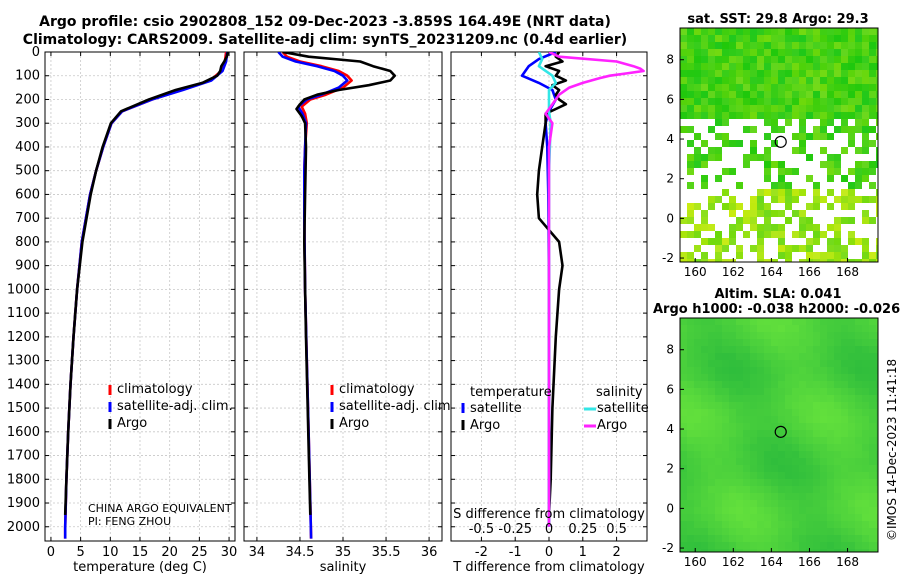 This screenshot has width=900, height=580. What do you see at coordinates (337, 295) in the screenshot?
I see `series-group` at bounding box center [337, 295].